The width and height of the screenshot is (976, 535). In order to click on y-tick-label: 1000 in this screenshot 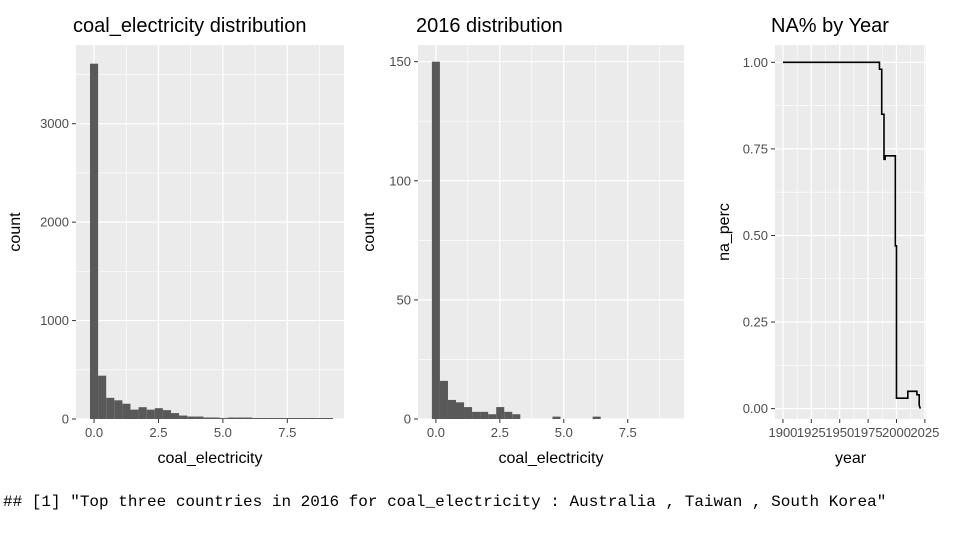, I will do `click(54, 320)`.